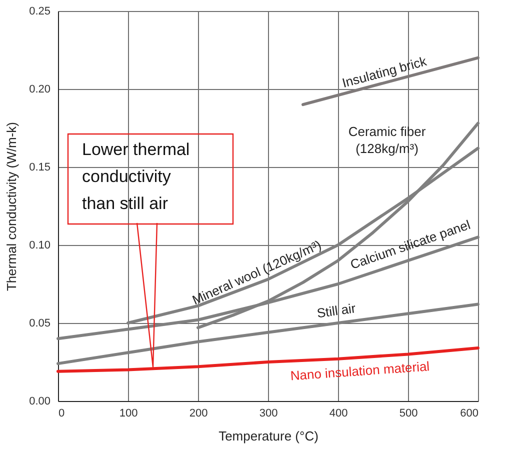 This screenshot has height=472, width=531. Describe the element at coordinates (39, 402) in the screenshot. I see `y-tick-label: 0.00` at that location.